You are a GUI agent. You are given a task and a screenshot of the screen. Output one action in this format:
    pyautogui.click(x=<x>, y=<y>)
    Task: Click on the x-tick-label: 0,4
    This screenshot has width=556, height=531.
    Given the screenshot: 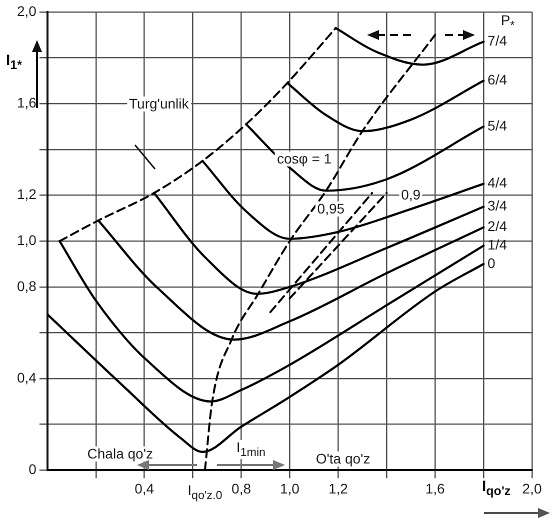 What is the action you would take?
    pyautogui.click(x=144, y=488)
    